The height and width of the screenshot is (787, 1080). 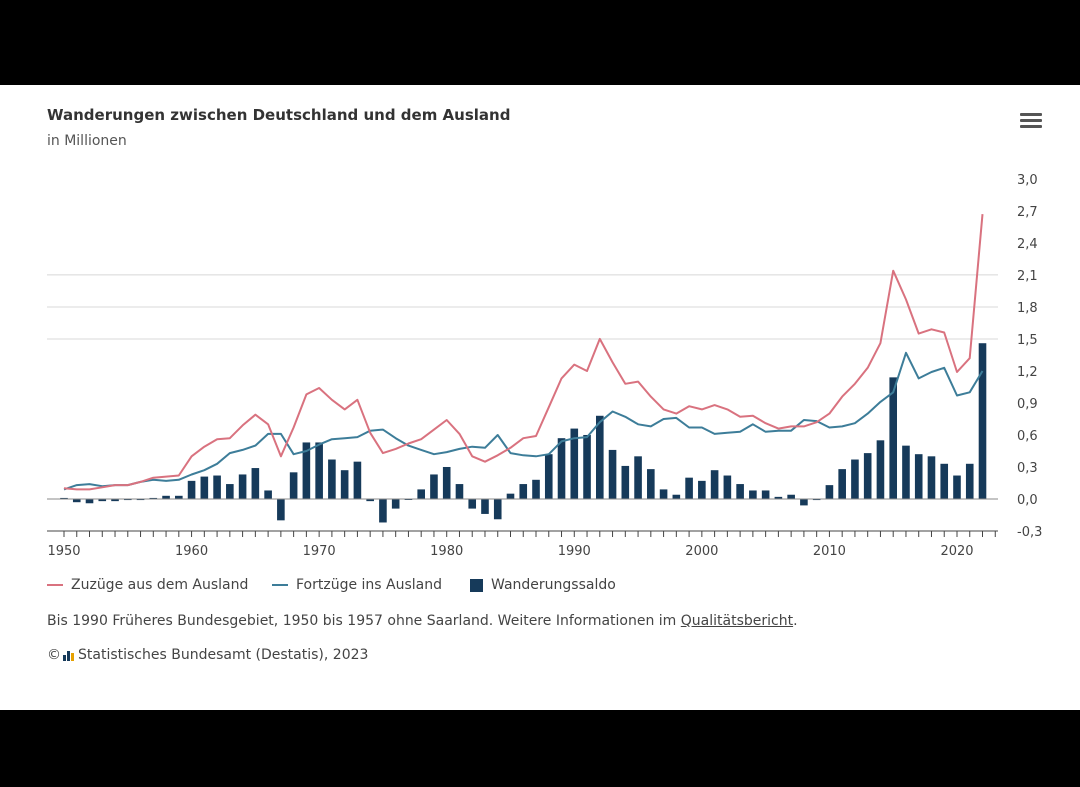 What do you see at coordinates (1027, 276) in the screenshot?
I see `y-tick-label: 2,1` at bounding box center [1027, 276].